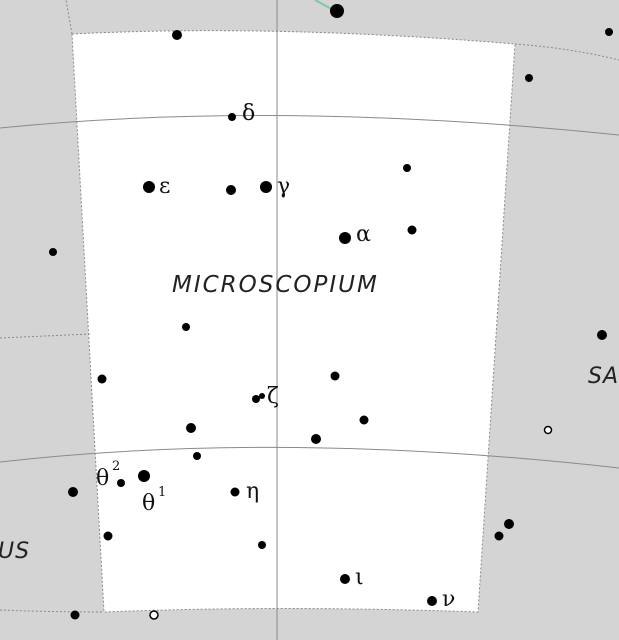 This screenshot has width=619, height=640. Describe the element at coordinates (162, 492) in the screenshot. I see `label-theta1-superscript: 1` at that location.